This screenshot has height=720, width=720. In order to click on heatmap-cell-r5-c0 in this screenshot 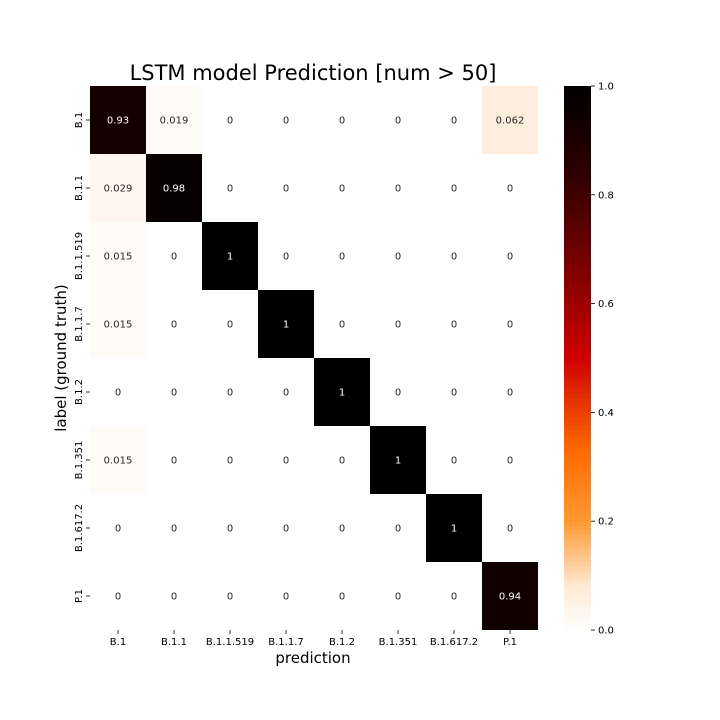, I will do `click(118, 460)`.